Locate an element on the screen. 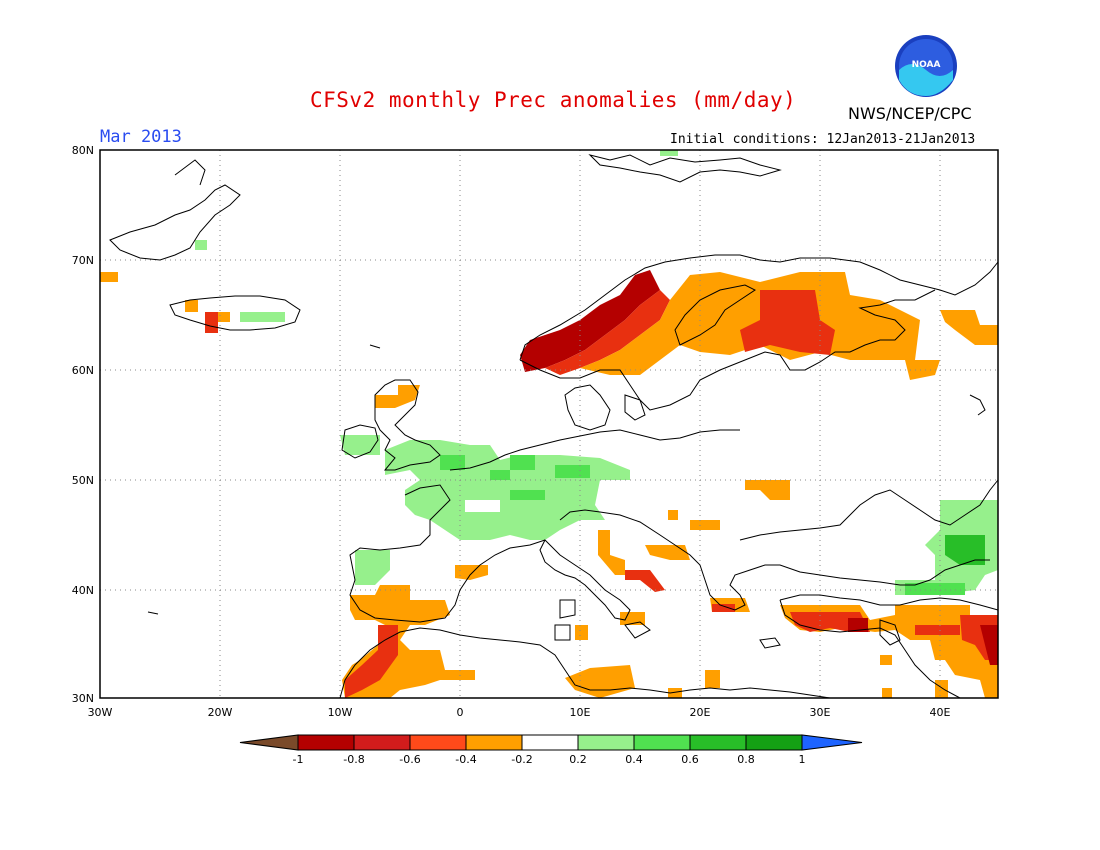 The width and height of the screenshot is (1100, 850). forecast-month: Mar 2013 is located at coordinates (141, 137).